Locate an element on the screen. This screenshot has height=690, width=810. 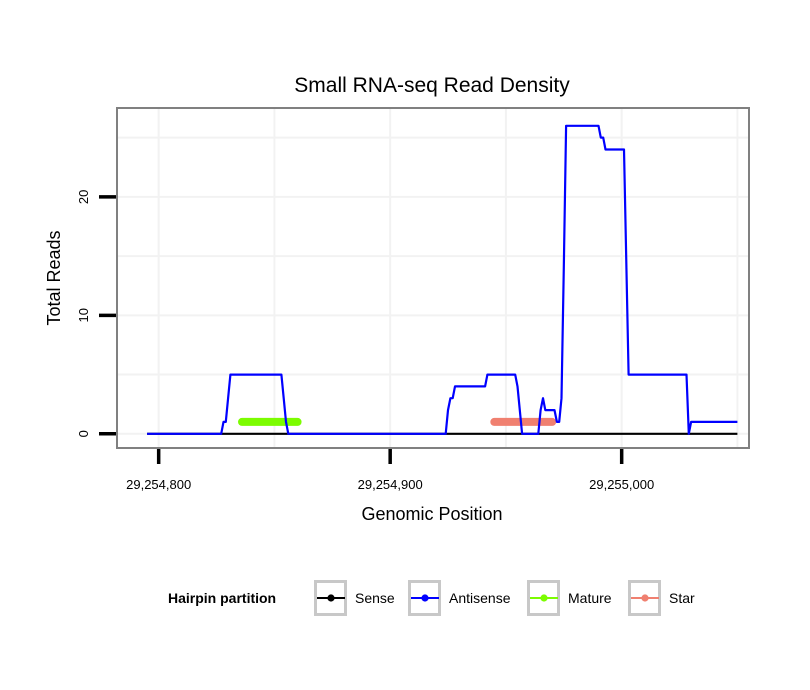
x-axis-title: Genomic Position is located at coordinates (431, 514).